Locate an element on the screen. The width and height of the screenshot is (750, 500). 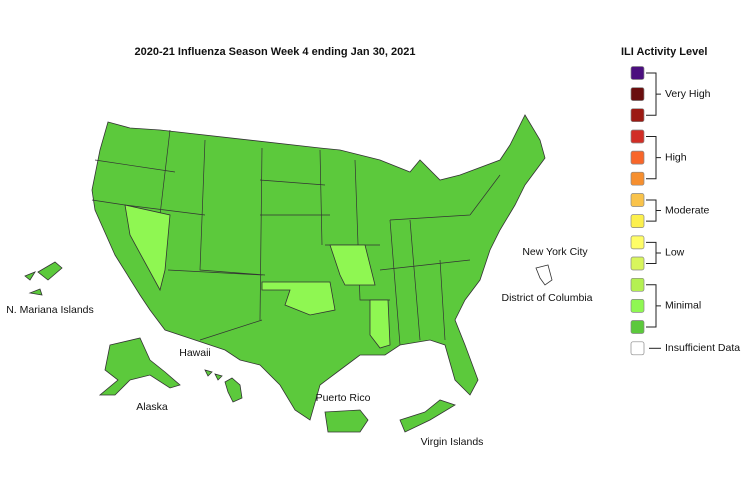
region-label: District of Columbia is located at coordinates (546, 298).